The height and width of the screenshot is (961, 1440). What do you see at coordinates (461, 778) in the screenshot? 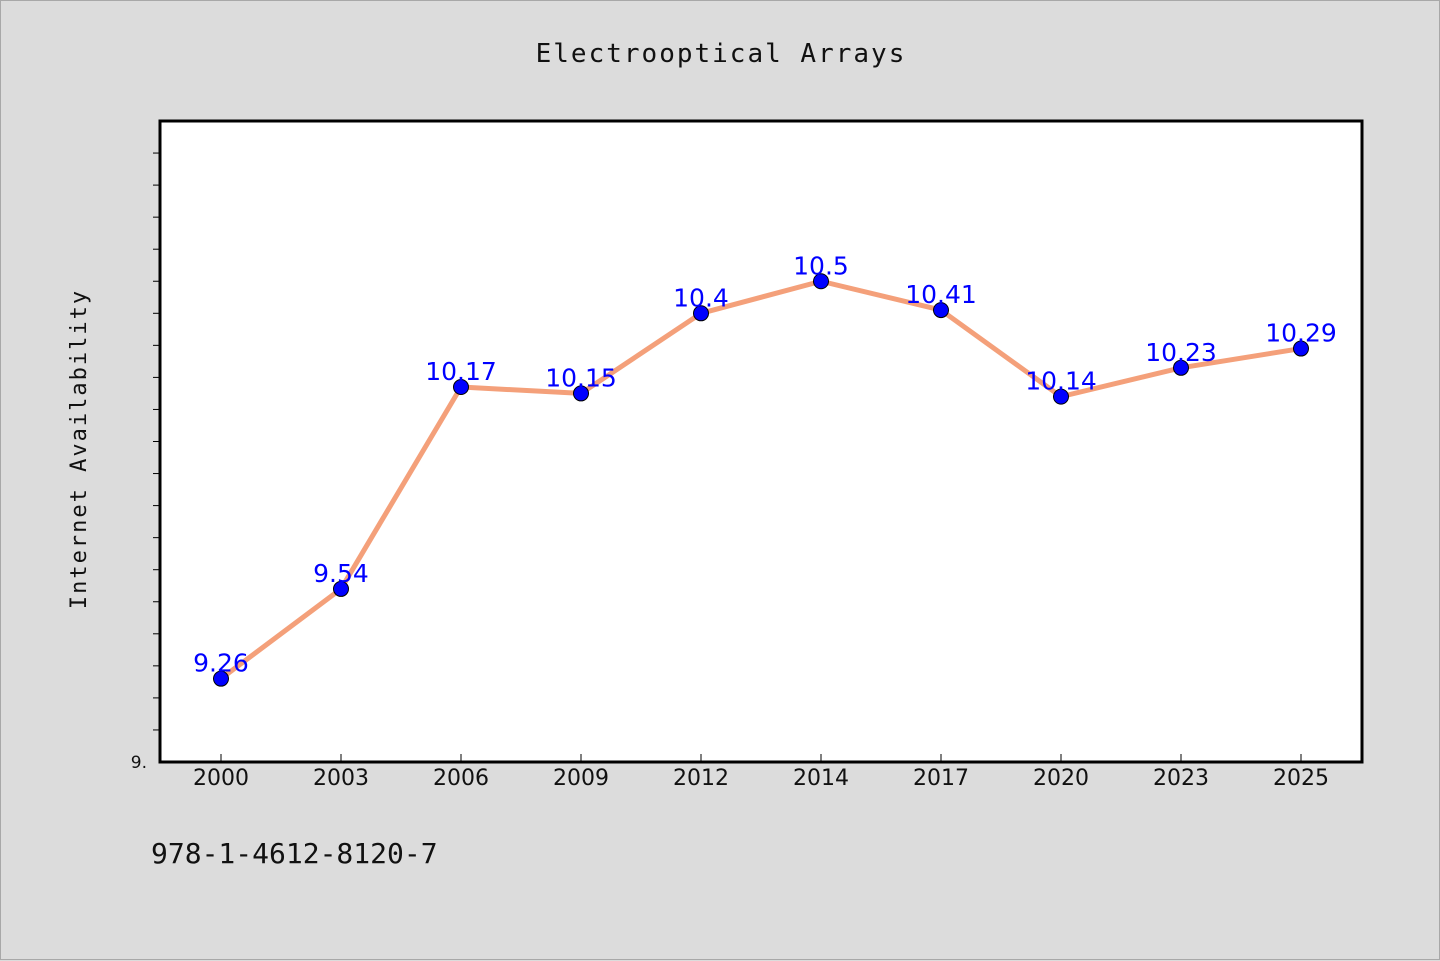
I see `x-tick-label: 2006` at bounding box center [461, 778].